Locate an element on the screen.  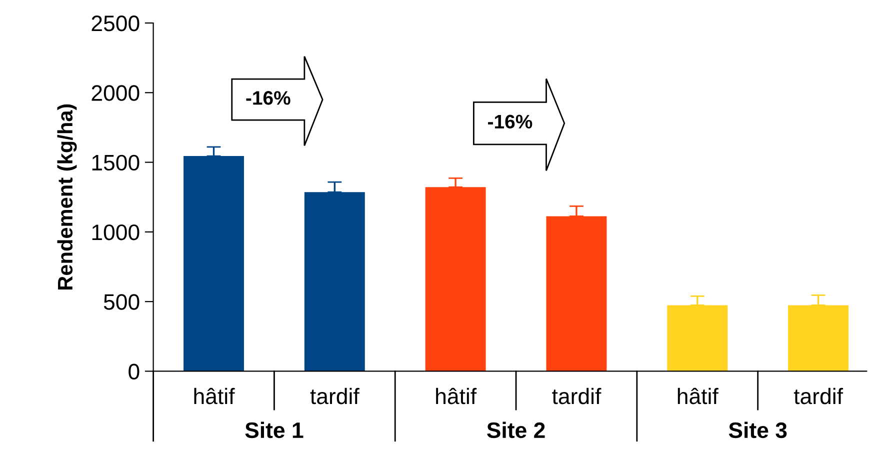
y-tick-label: 500 is located at coordinates (122, 302).